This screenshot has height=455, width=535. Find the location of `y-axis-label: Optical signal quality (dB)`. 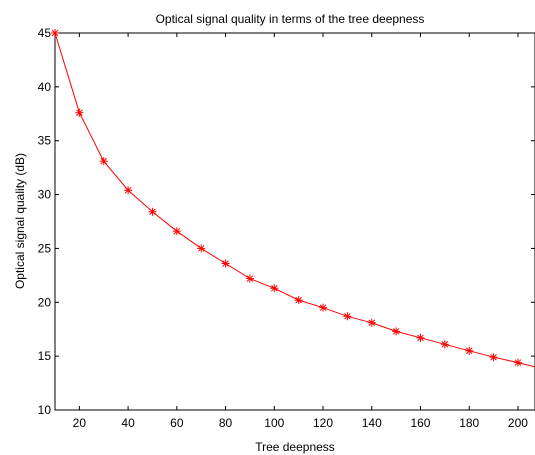

y-axis-label: Optical signal quality (dB) is located at coordinates (20, 221).